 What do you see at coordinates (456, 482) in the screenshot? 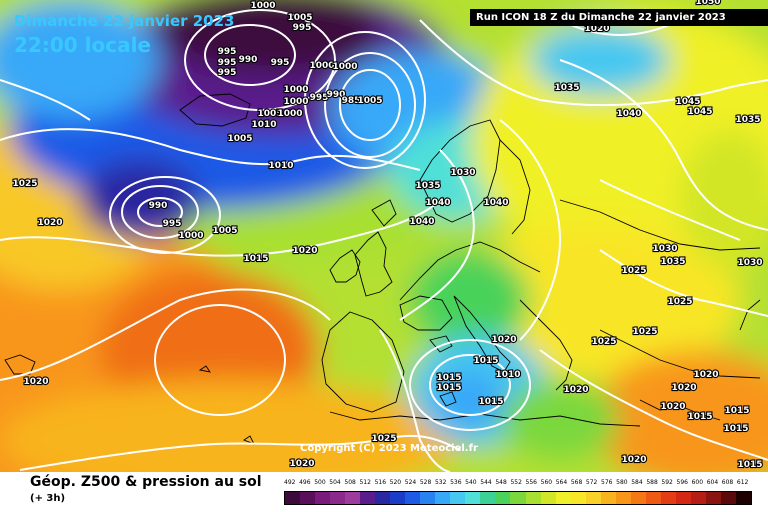
I see `scale-tick-label: 536` at bounding box center [456, 482].